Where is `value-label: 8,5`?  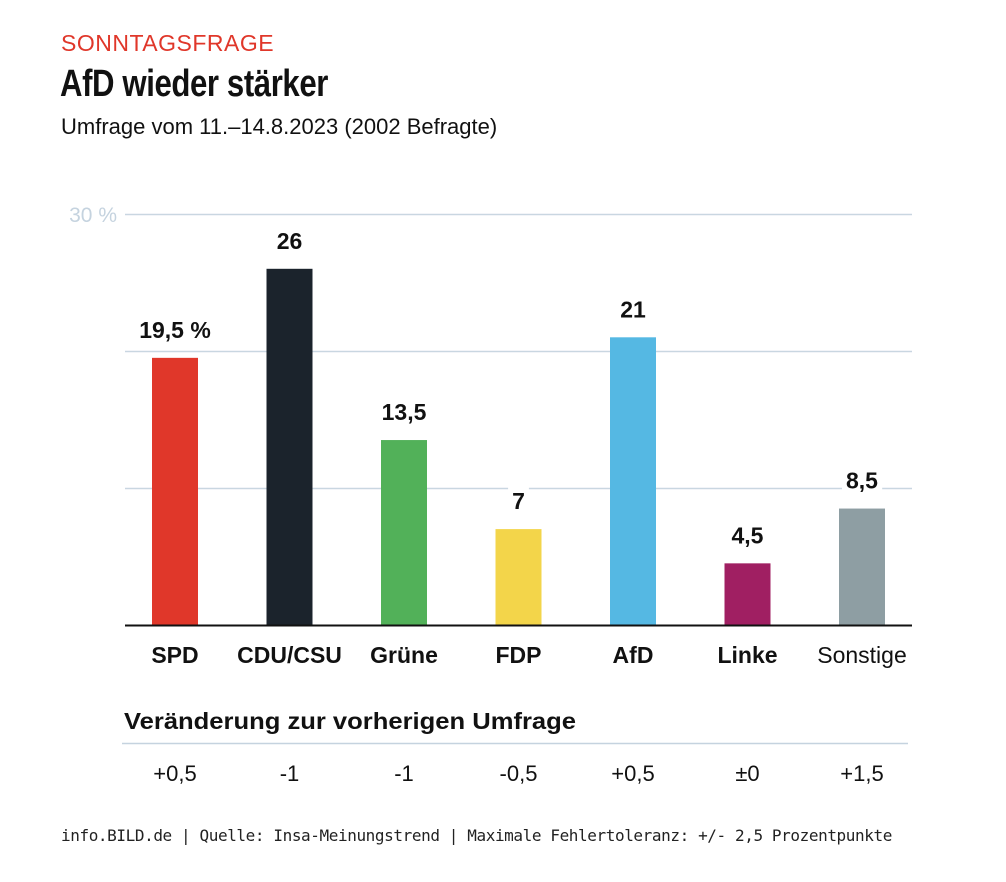 value-label: 8,5 is located at coordinates (862, 481).